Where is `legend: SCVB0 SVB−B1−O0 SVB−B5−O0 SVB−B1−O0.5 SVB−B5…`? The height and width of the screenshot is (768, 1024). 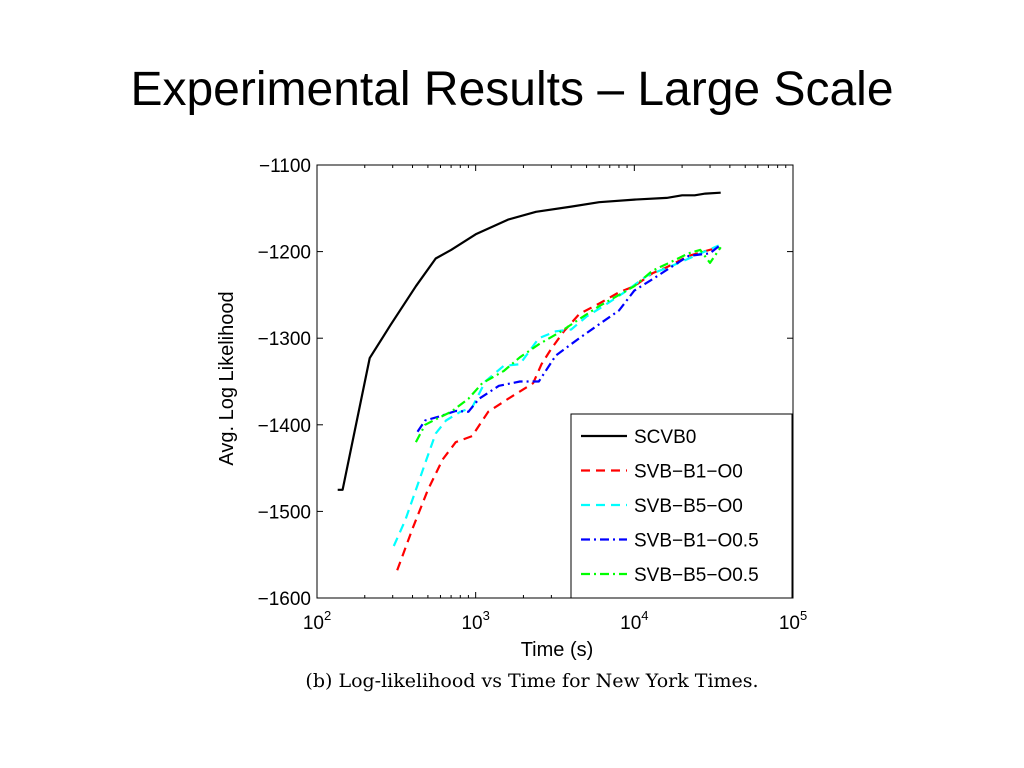
legend: SCVB0 SVB−B1−O0 SVB−B5−O0 SVB−B1−O0.5 SVB−B5… is located at coordinates (681, 506).